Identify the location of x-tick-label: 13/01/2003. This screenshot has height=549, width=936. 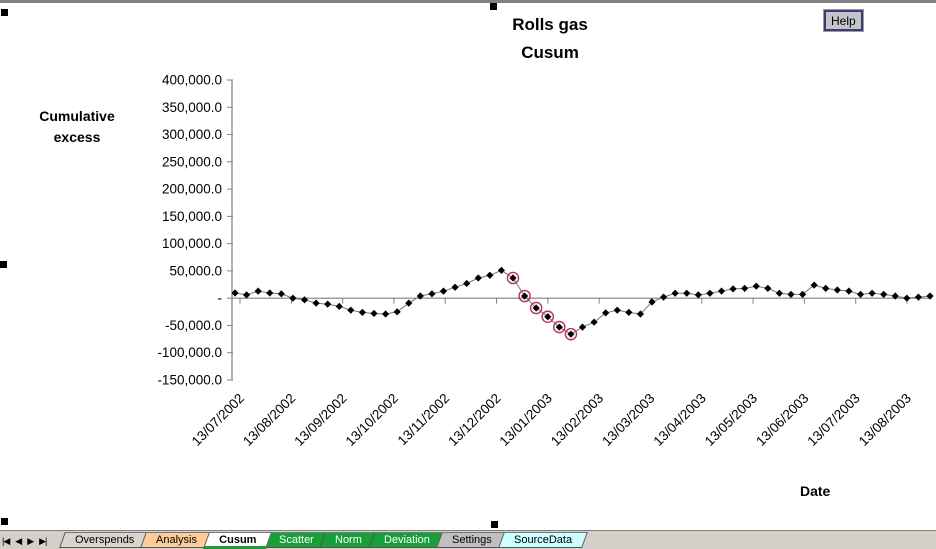
(526, 420).